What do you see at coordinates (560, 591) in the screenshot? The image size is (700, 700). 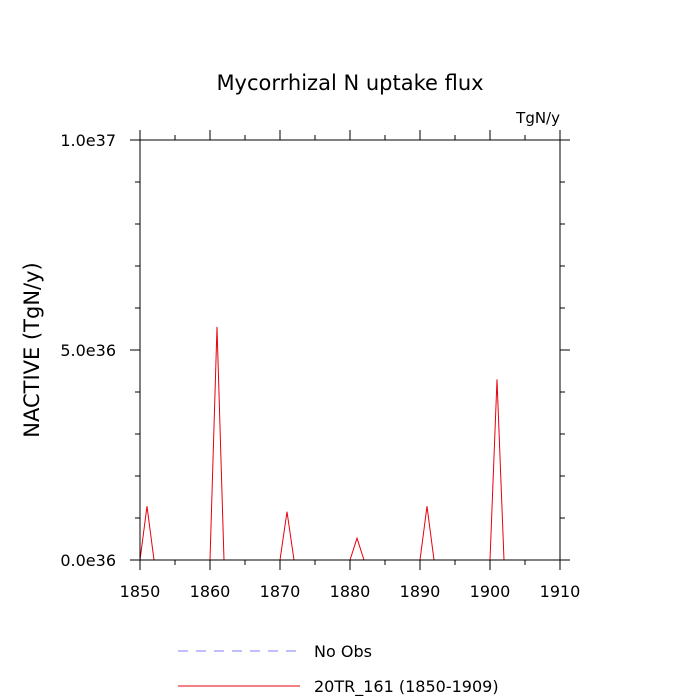 I see `x-tick-label: 1910` at bounding box center [560, 591].